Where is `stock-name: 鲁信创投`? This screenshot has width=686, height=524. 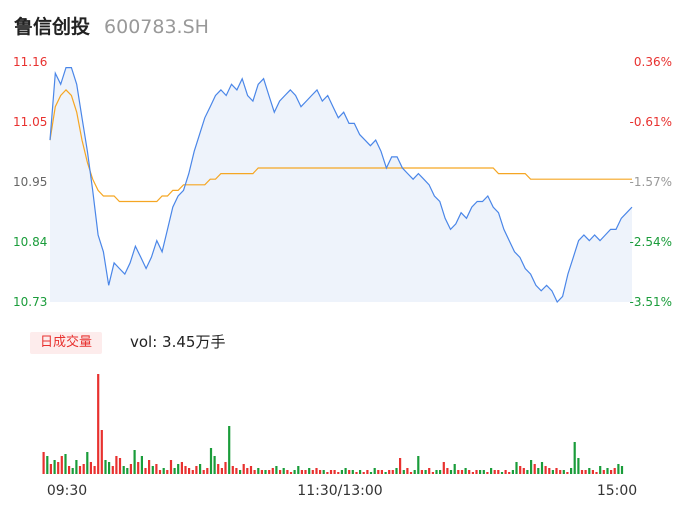 stock-name: 鲁信创投 is located at coordinates (52, 27).